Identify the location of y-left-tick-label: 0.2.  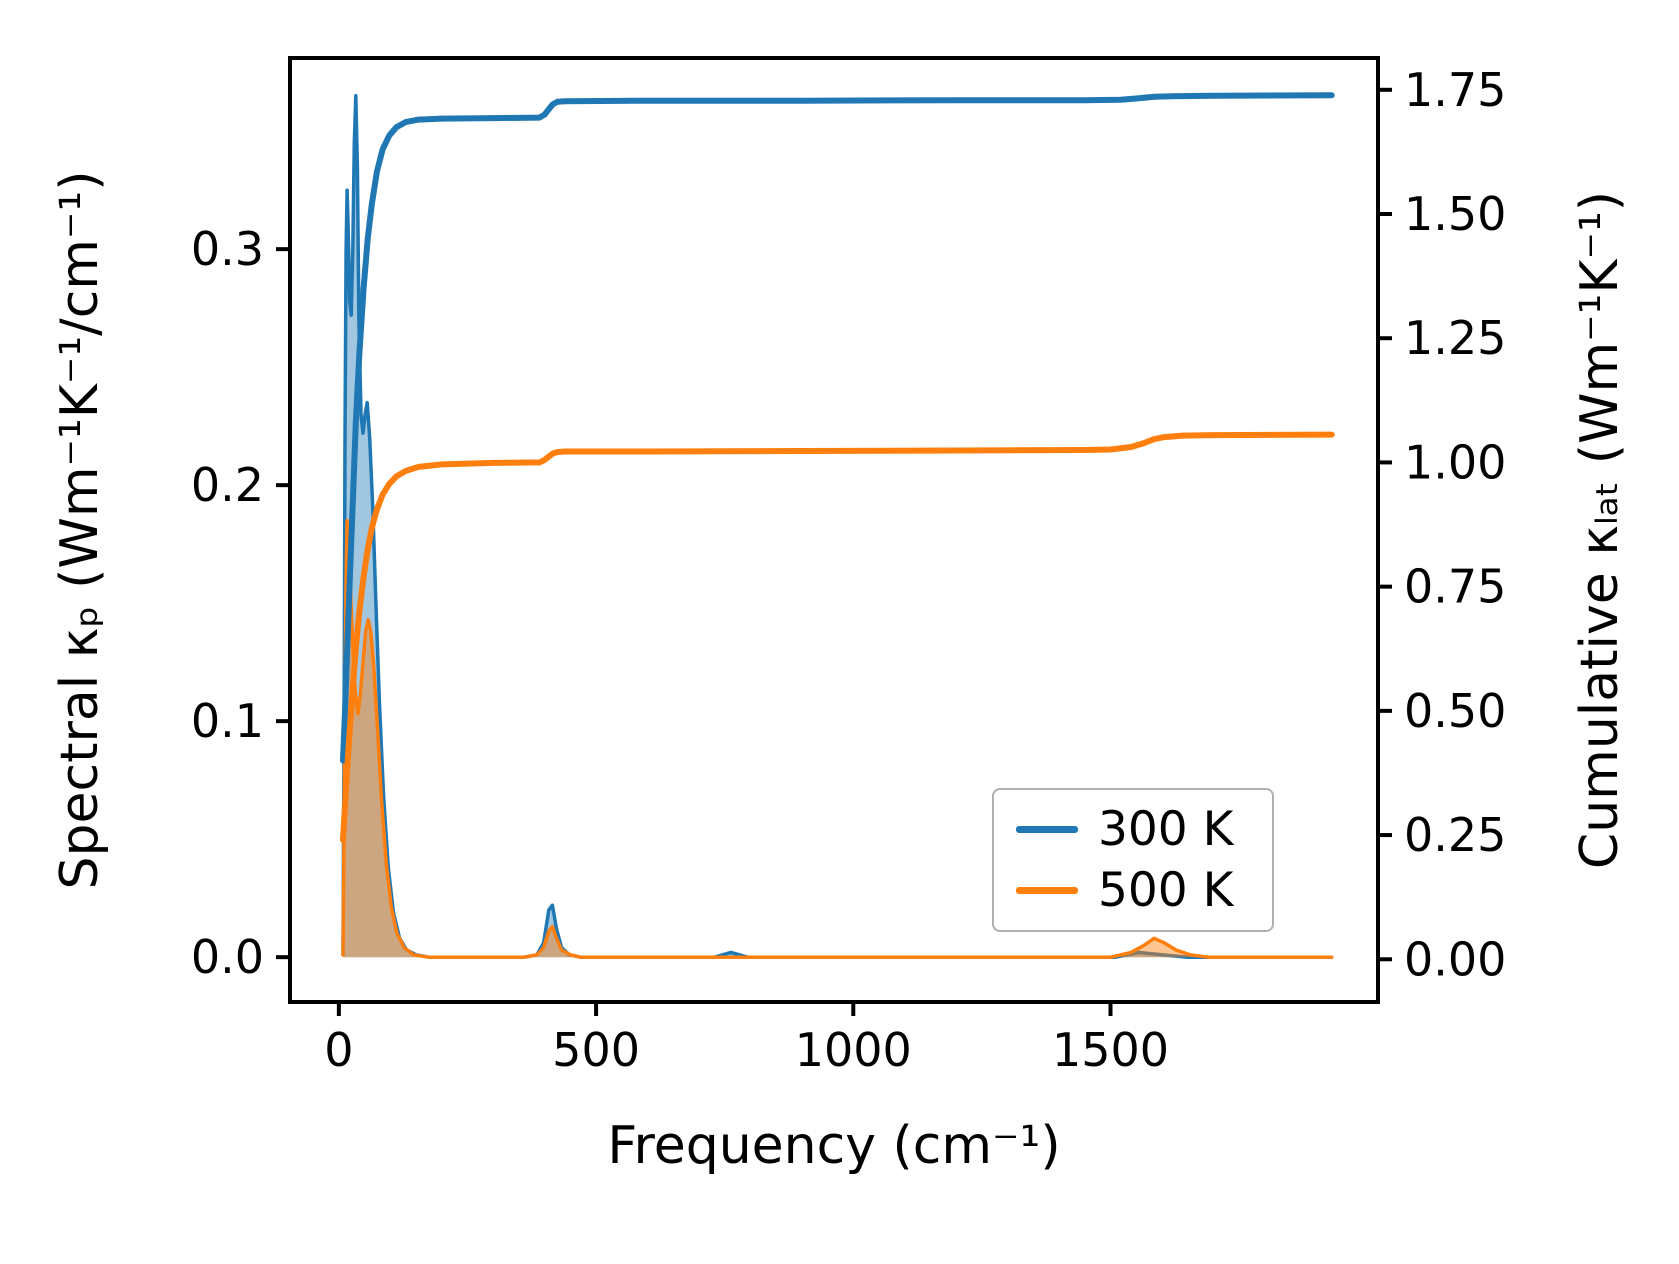
(227, 485).